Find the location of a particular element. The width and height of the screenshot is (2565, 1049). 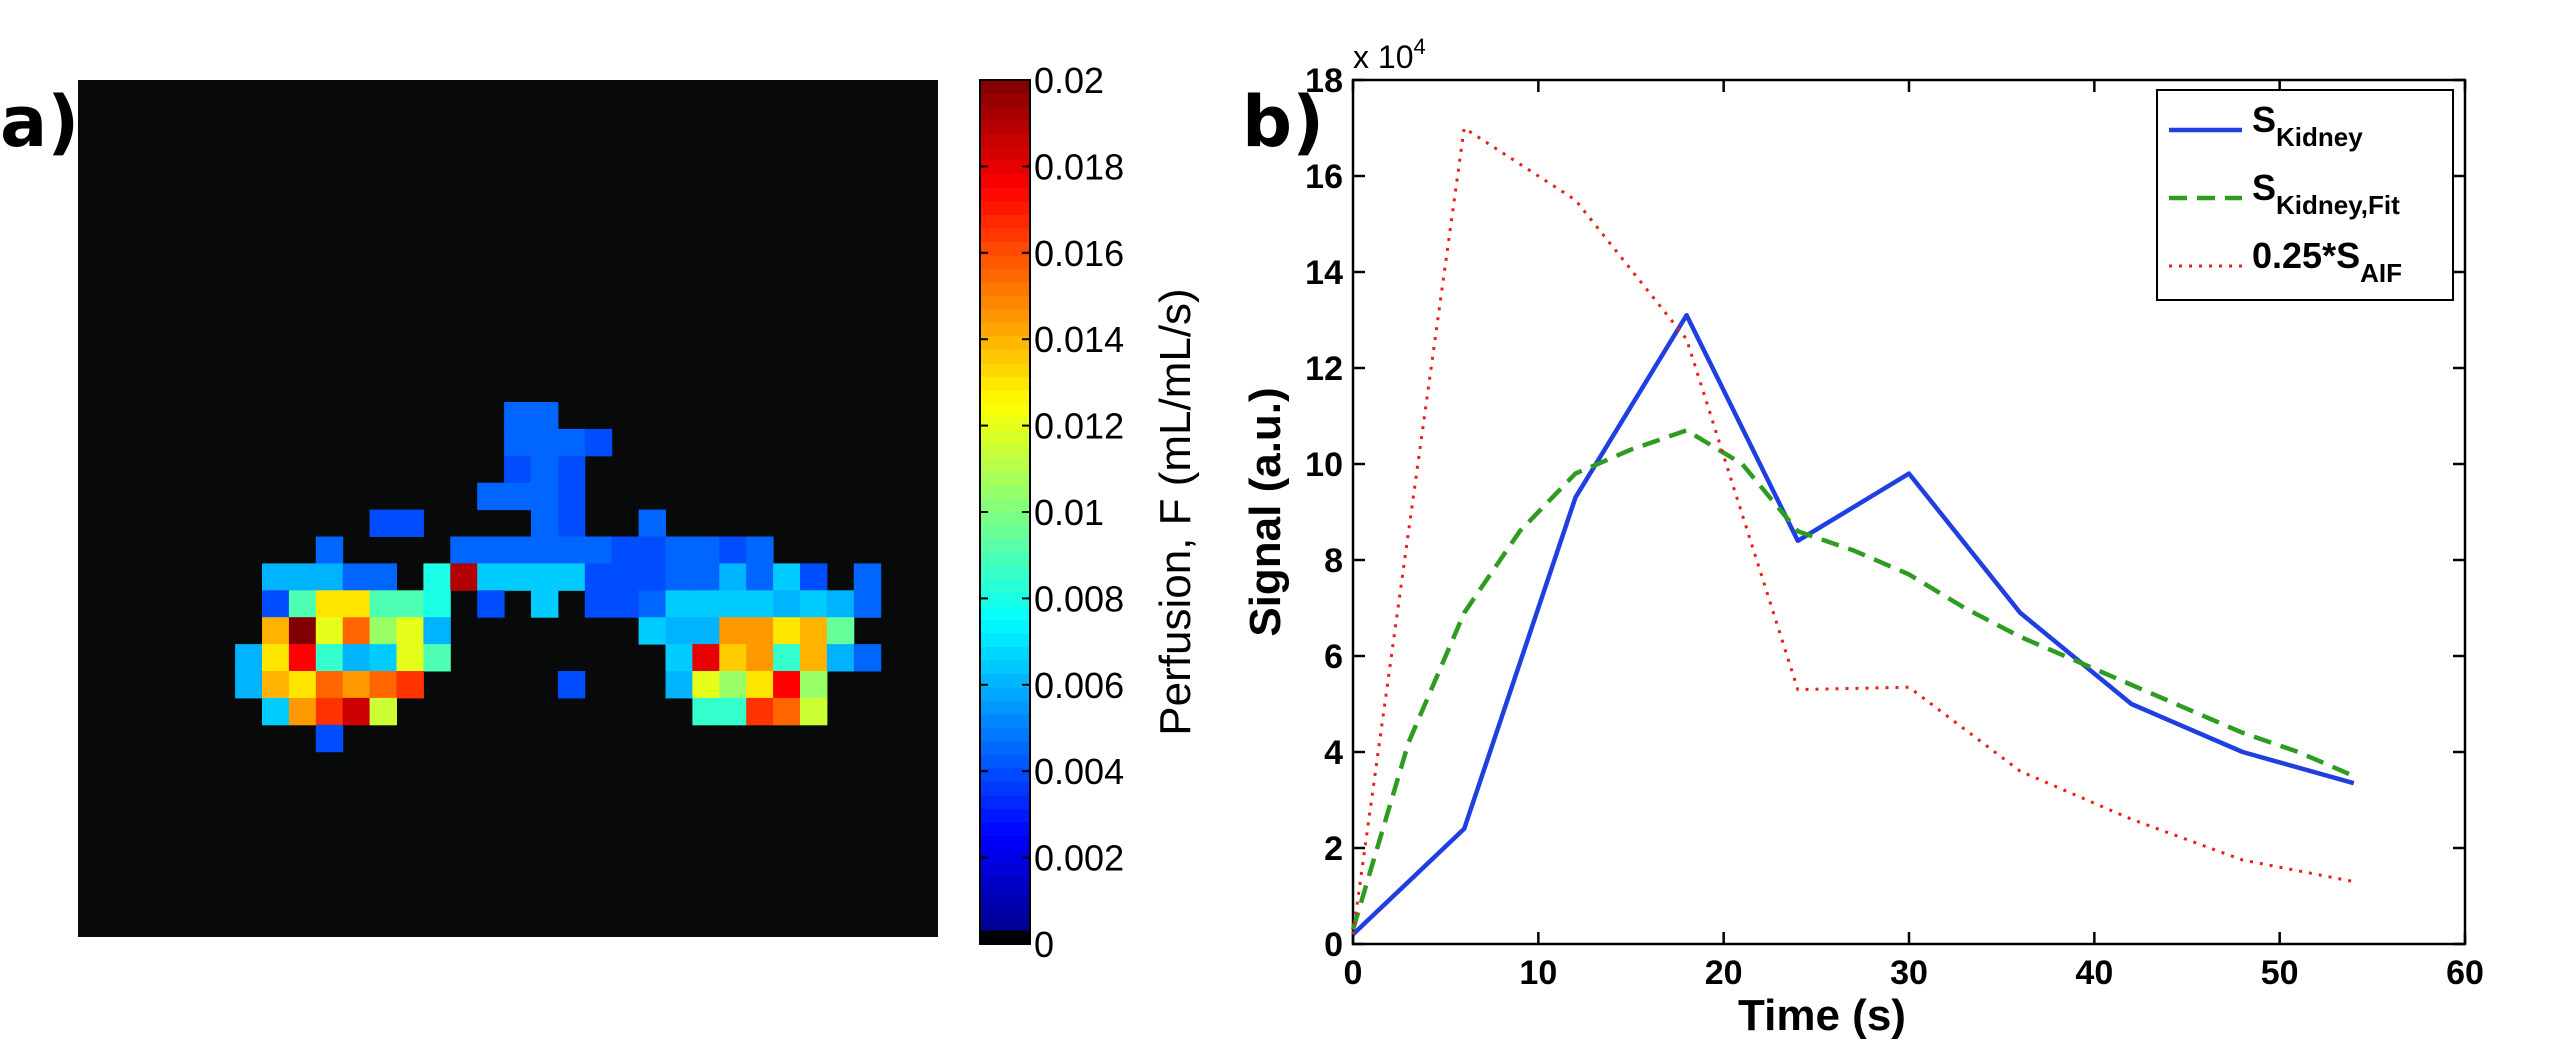

colorbar-tick-label: 0.02 is located at coordinates (1069, 80).